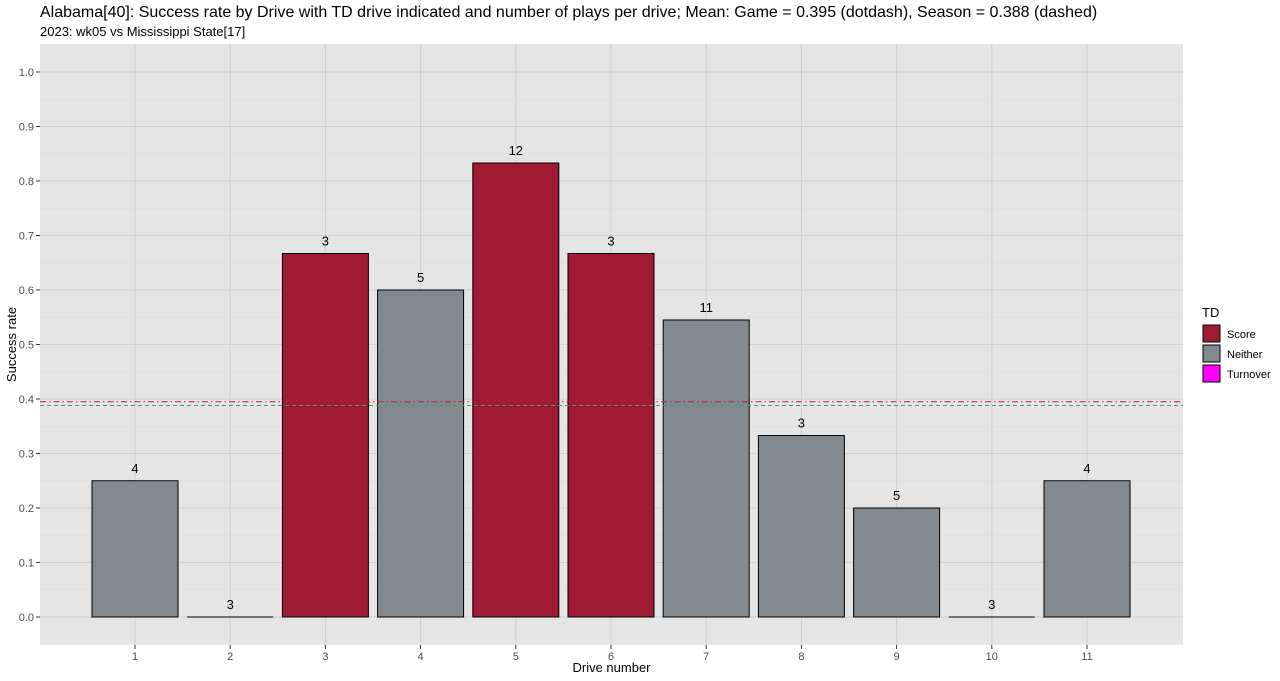  What do you see at coordinates (325, 657) in the screenshot?
I see `x-tick-label: 3` at bounding box center [325, 657].